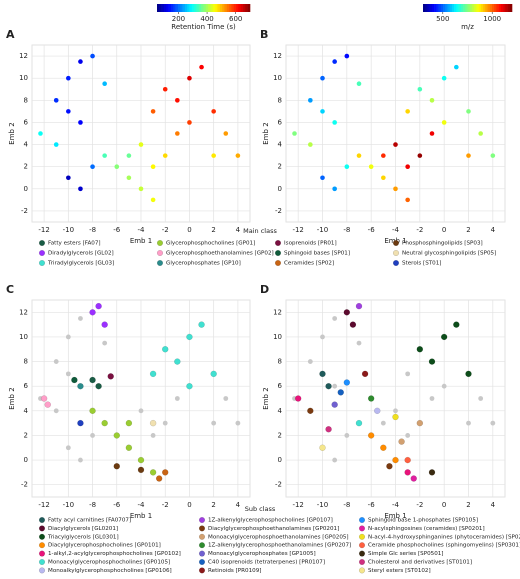 The width and height of the screenshot is (520, 579). Describe the element at coordinates (92, 505) in the screenshot. I see `x-tick-label: -8` at that location.